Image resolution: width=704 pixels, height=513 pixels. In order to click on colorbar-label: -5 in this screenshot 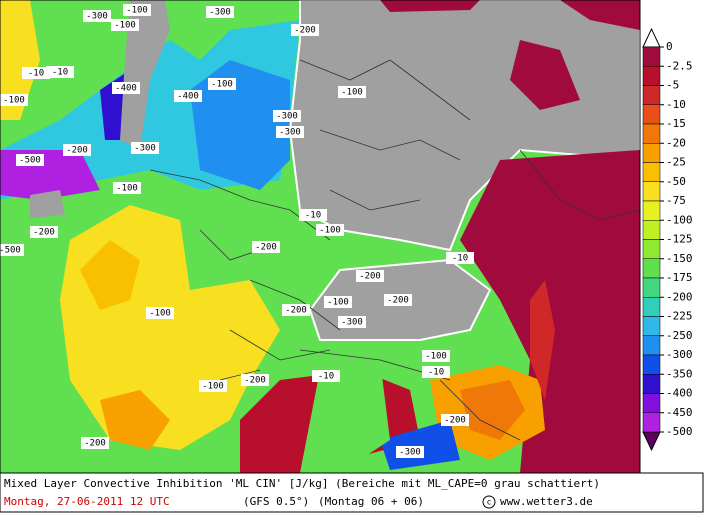, I will do `click(672, 85)`.